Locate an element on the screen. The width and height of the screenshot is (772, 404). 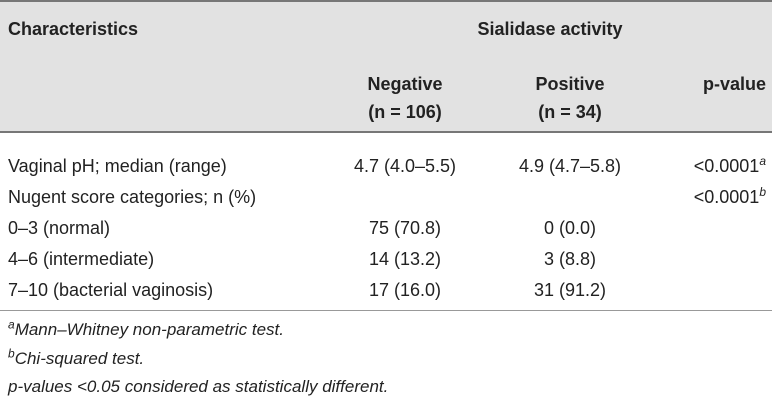
header-characteristics: Characteristics is located at coordinates (73, 29).